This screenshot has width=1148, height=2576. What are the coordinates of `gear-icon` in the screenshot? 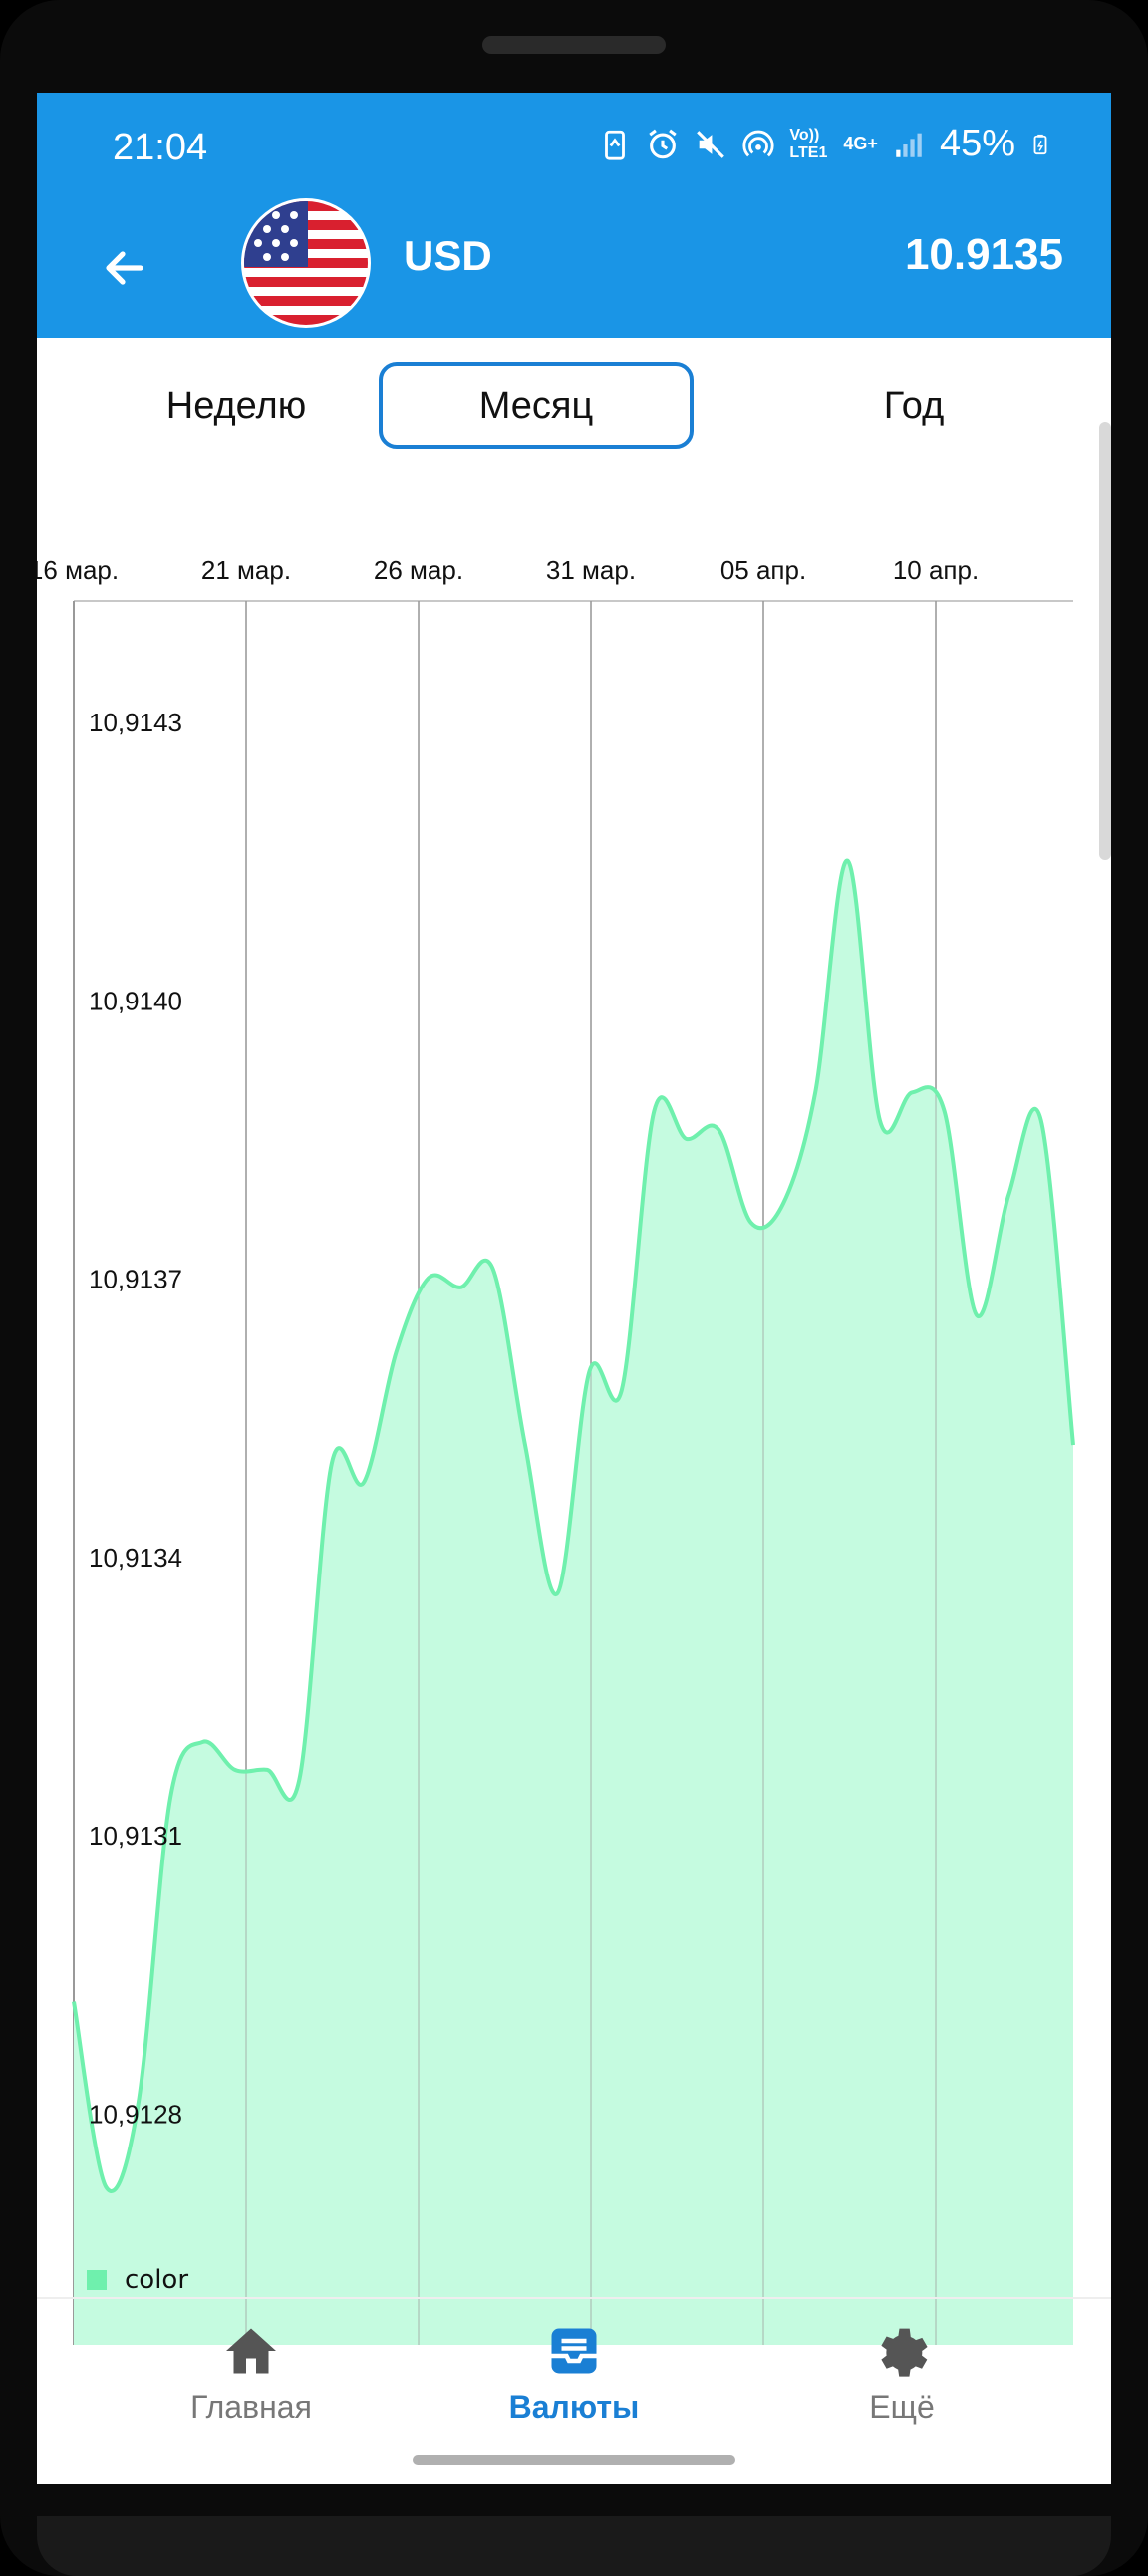 It's located at (904, 2352).